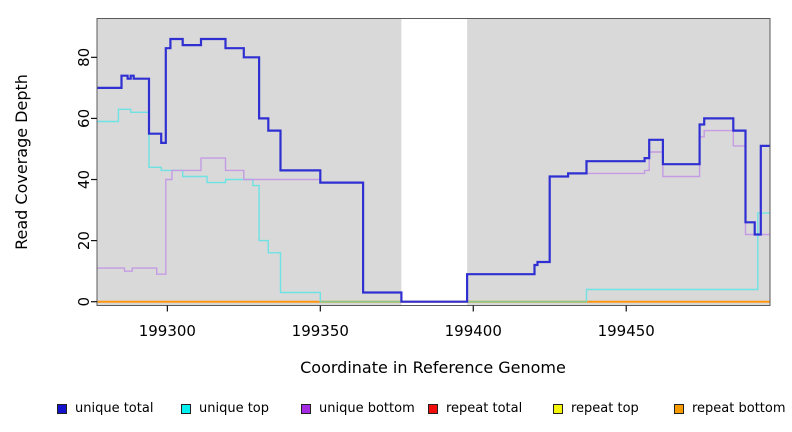  I want to click on legend-swatch-unique-total, so click(62, 409).